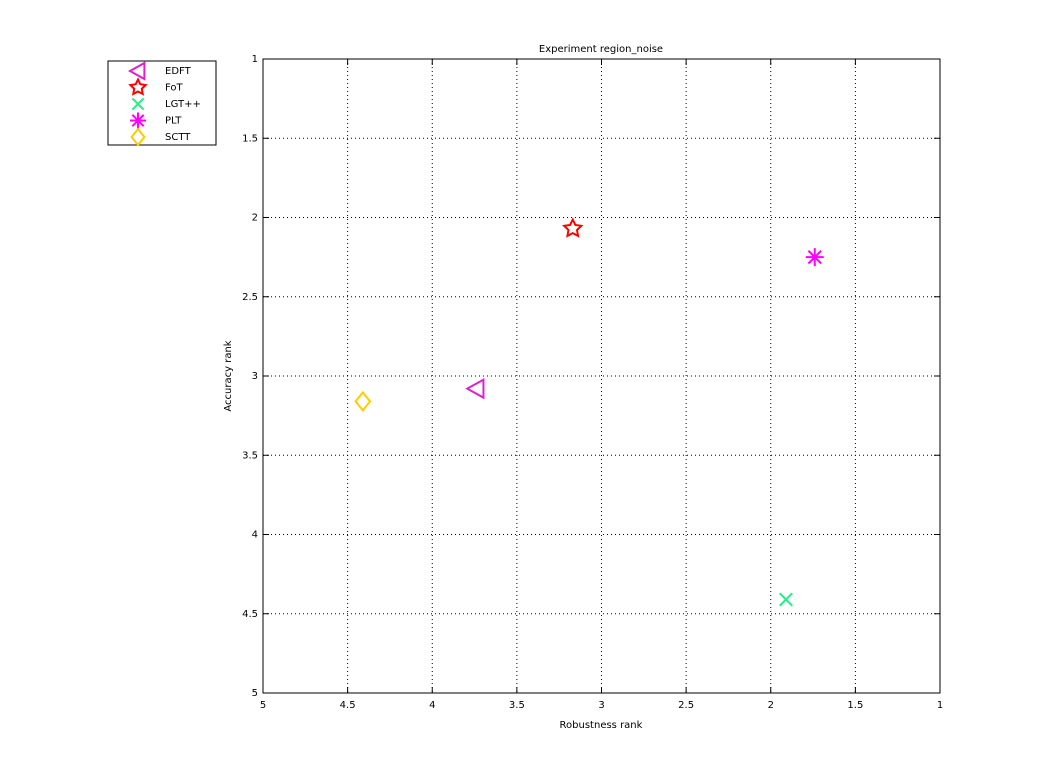  What do you see at coordinates (162, 103) in the screenshot?
I see `legend-box` at bounding box center [162, 103].